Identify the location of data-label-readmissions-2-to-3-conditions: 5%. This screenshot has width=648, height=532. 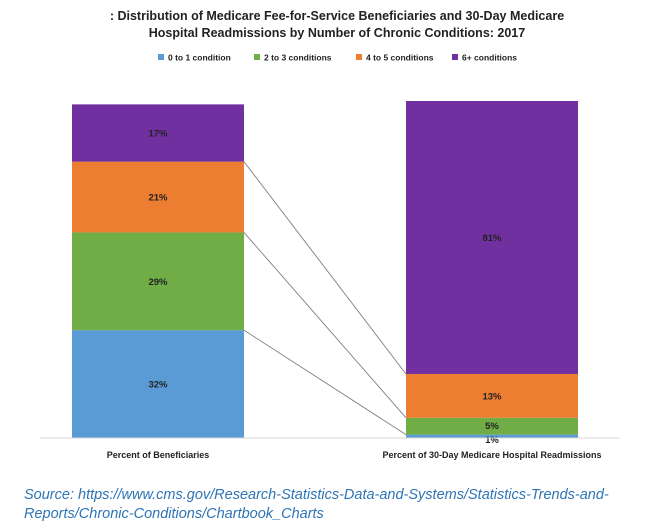
(492, 426).